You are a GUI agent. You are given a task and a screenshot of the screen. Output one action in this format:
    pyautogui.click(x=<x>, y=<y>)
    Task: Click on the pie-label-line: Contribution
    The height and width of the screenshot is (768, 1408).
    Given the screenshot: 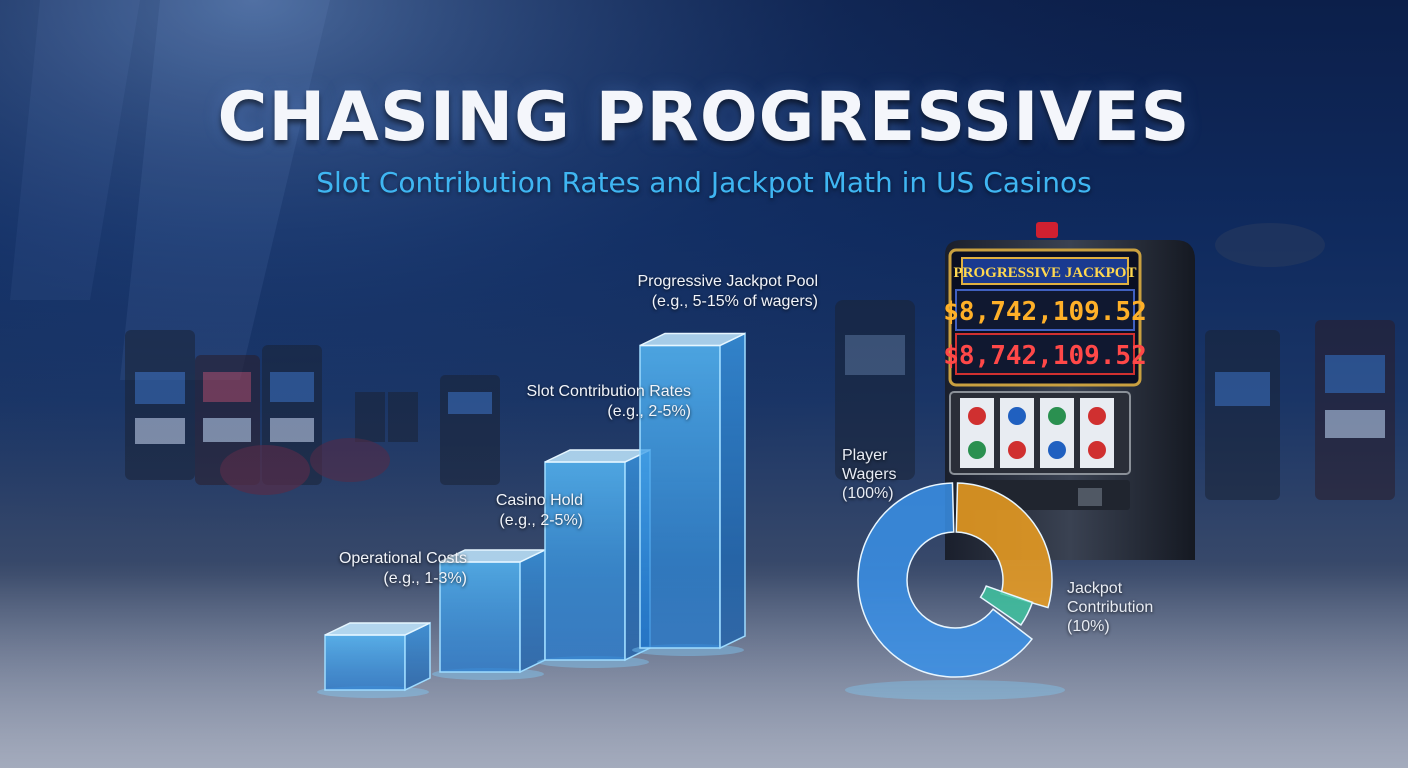 What is the action you would take?
    pyautogui.click(x=1110, y=607)
    